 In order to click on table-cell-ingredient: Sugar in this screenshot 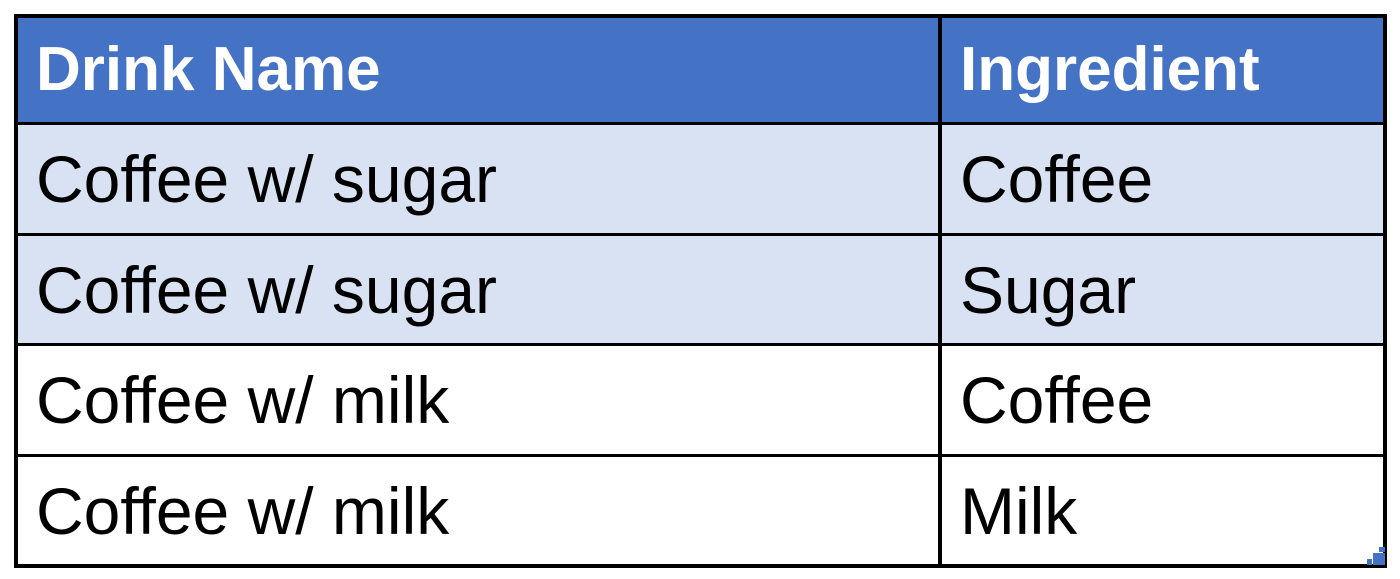, I will do `click(1160, 291)`.